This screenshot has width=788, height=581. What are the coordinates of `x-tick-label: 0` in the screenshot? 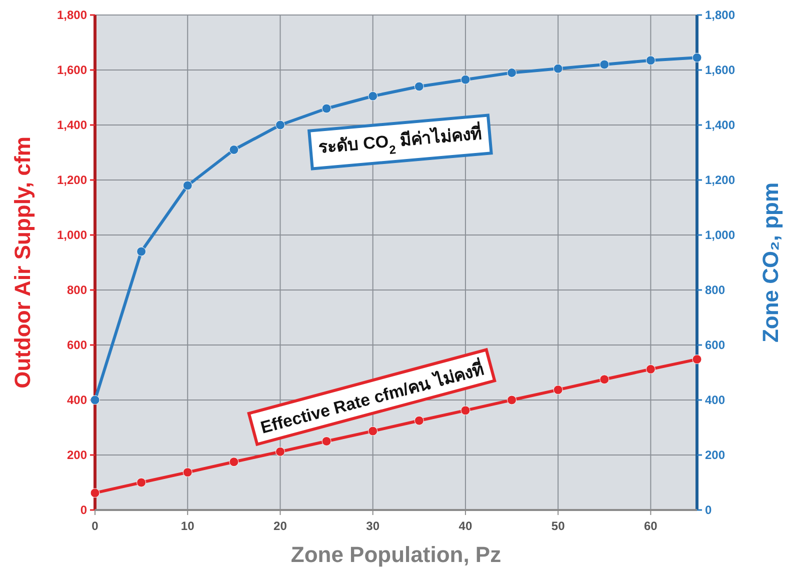 It's located at (95, 526).